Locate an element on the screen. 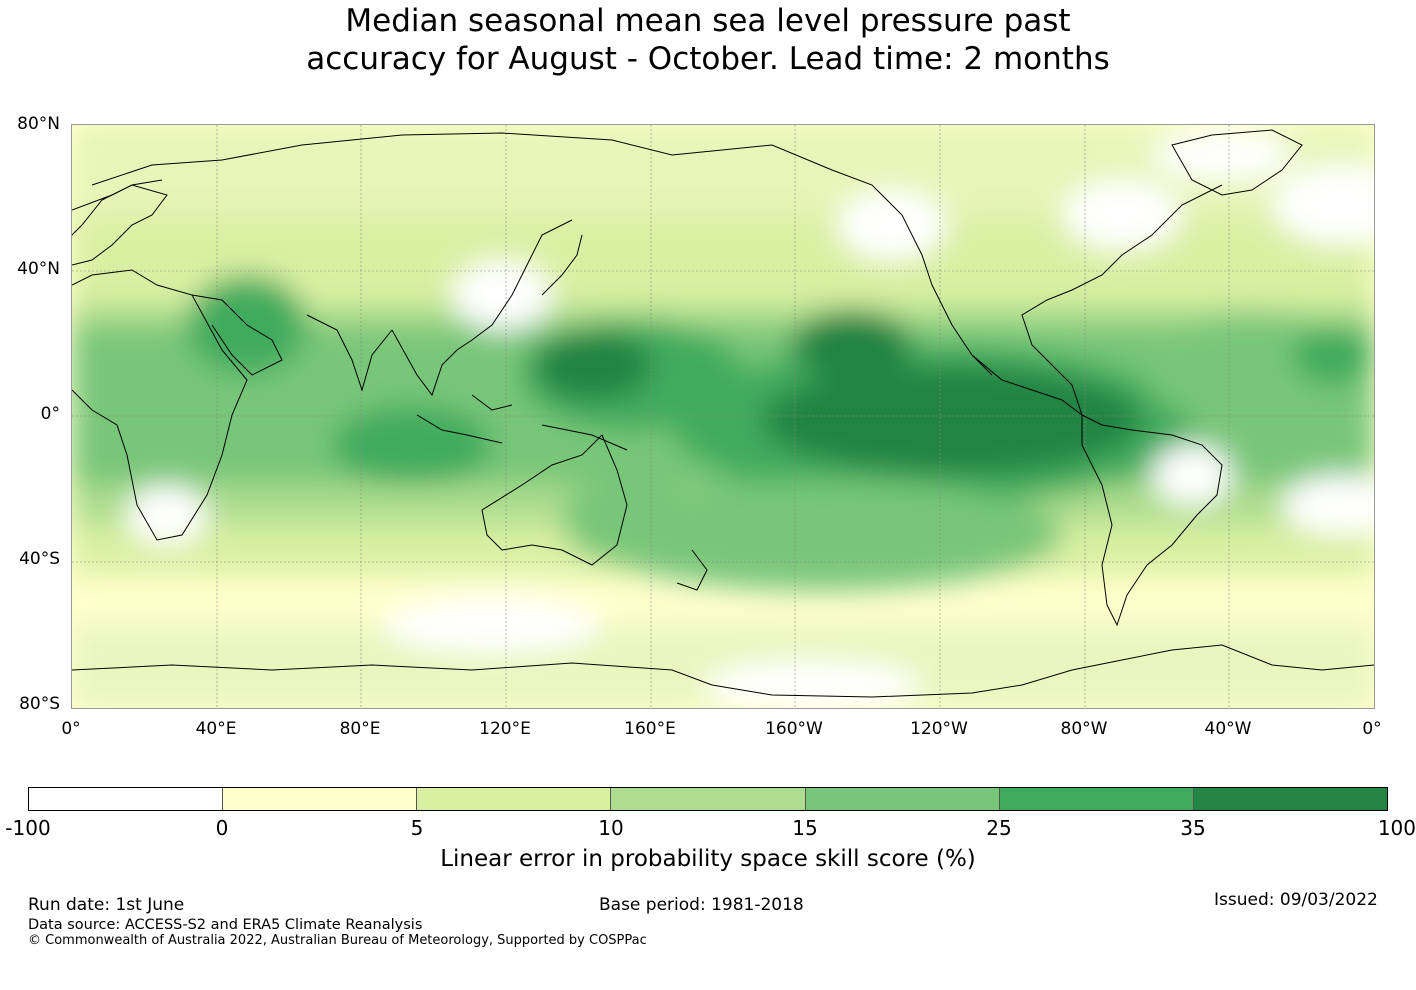  colorbar-tick: 100 is located at coordinates (1396, 828).